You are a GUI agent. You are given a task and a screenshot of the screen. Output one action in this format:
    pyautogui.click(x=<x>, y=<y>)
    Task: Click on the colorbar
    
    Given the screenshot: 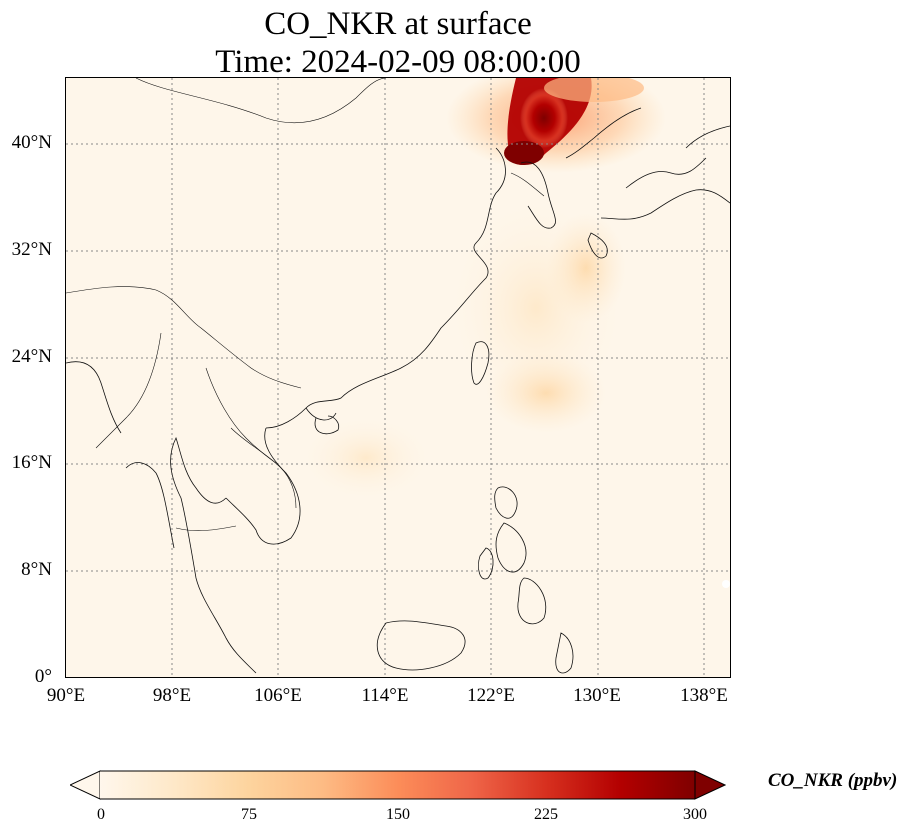 What is the action you would take?
    pyautogui.click(x=398, y=785)
    